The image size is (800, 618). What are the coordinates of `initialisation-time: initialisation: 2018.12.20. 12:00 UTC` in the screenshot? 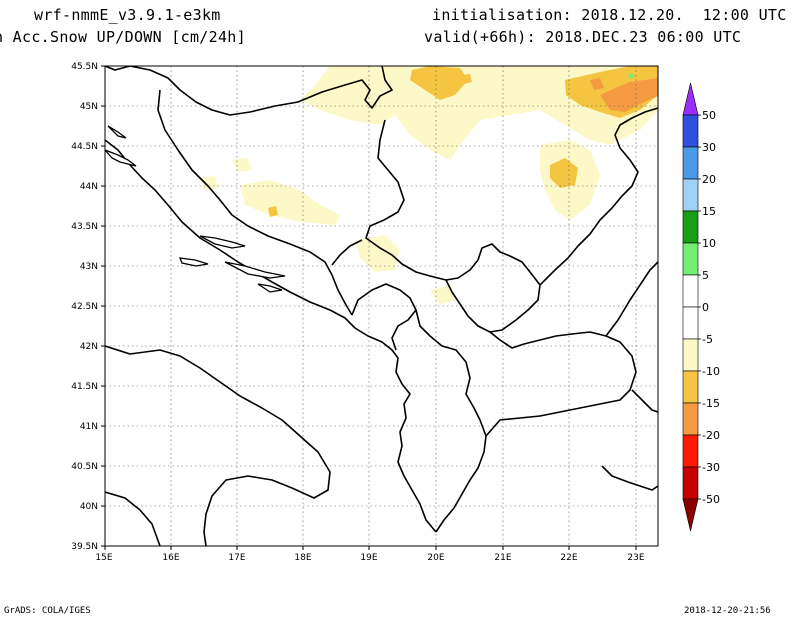 It's located at (609, 15).